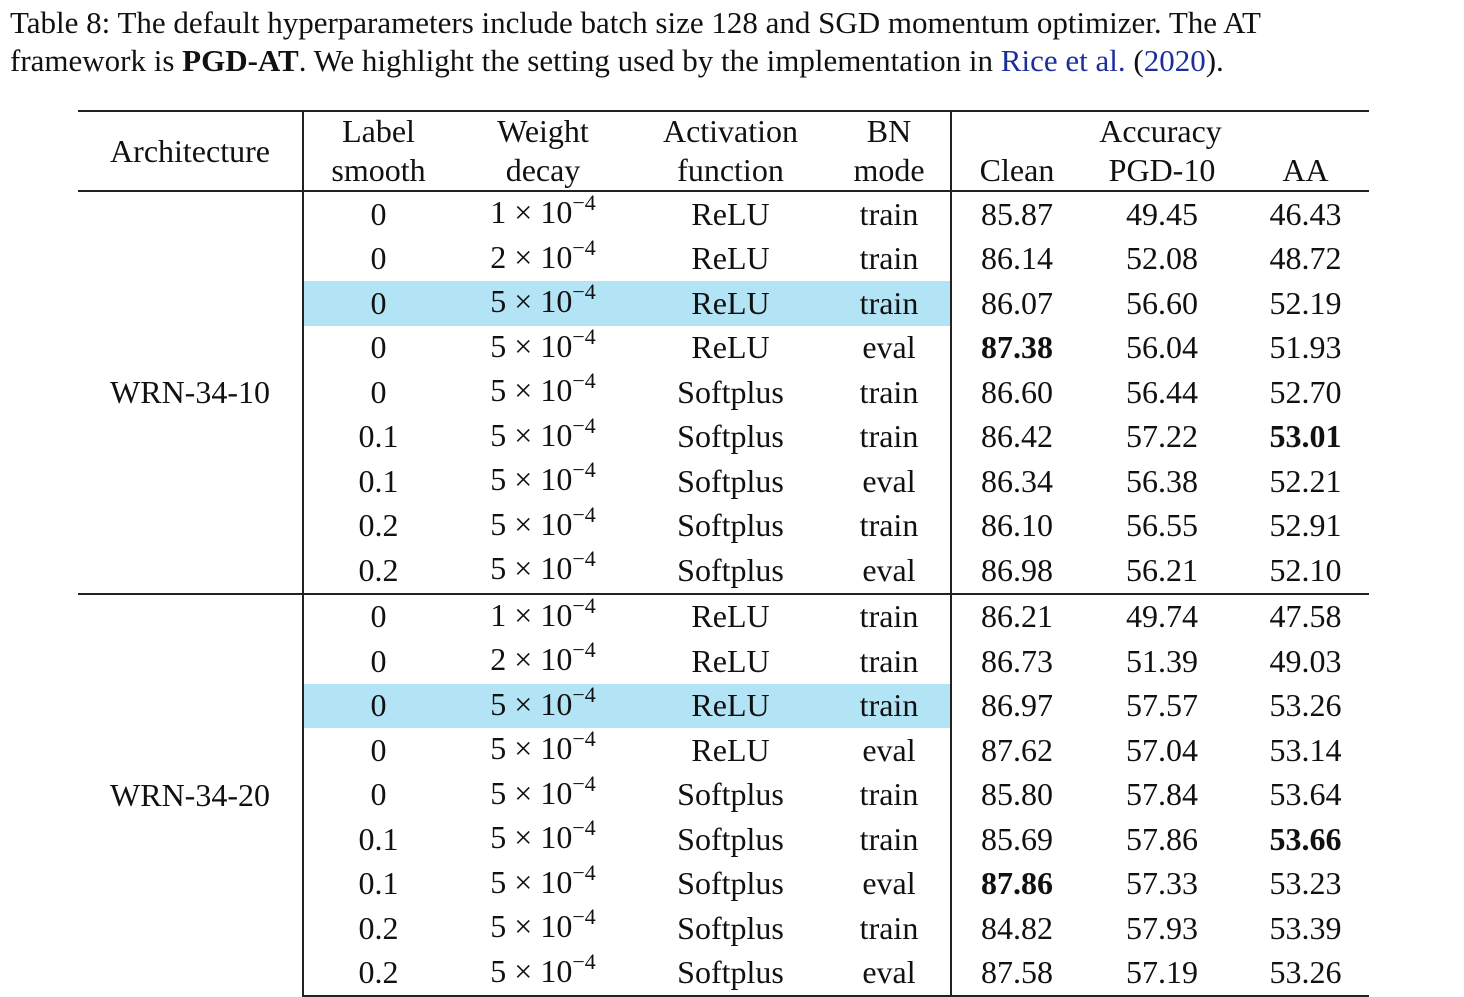 The width and height of the screenshot is (1464, 997). What do you see at coordinates (723, 927) in the screenshot?
I see `table-row: 0.2 5 × 10−4 Softplus train 84.82 57.93 53.39` at bounding box center [723, 927].